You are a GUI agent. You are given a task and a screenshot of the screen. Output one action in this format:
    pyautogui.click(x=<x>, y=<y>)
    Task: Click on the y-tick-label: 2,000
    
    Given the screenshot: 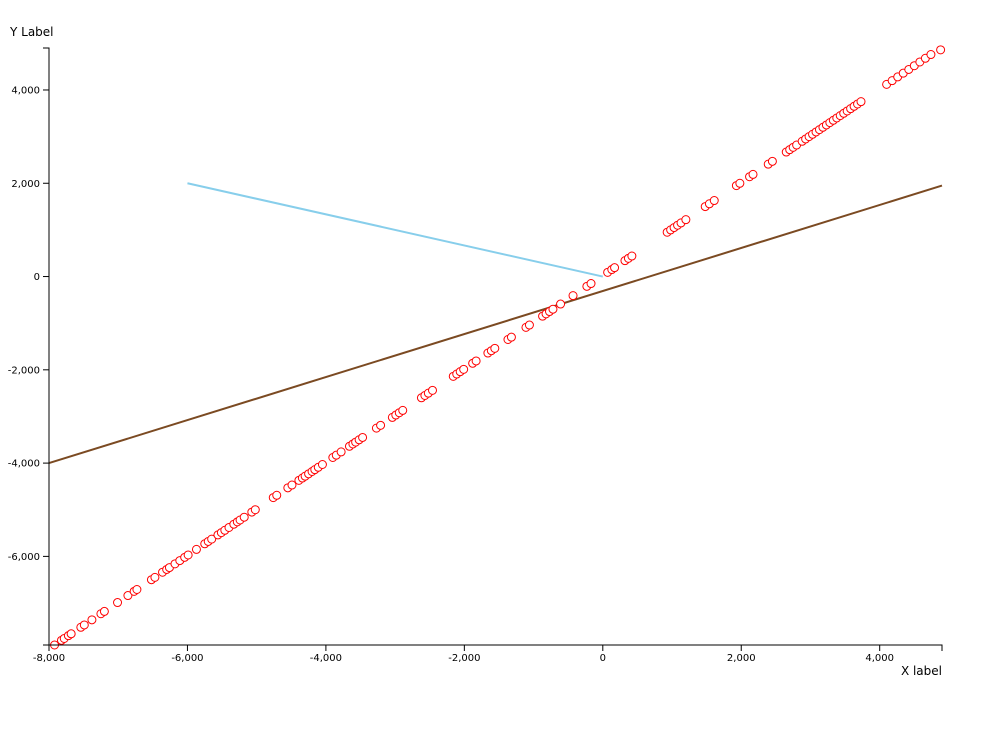 What is the action you would take?
    pyautogui.click(x=25, y=184)
    